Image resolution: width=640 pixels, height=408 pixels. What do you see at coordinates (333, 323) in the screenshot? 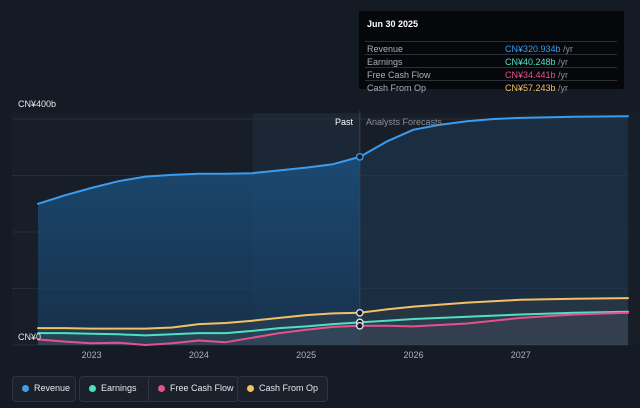
I see `earnings-line` at bounding box center [333, 323].